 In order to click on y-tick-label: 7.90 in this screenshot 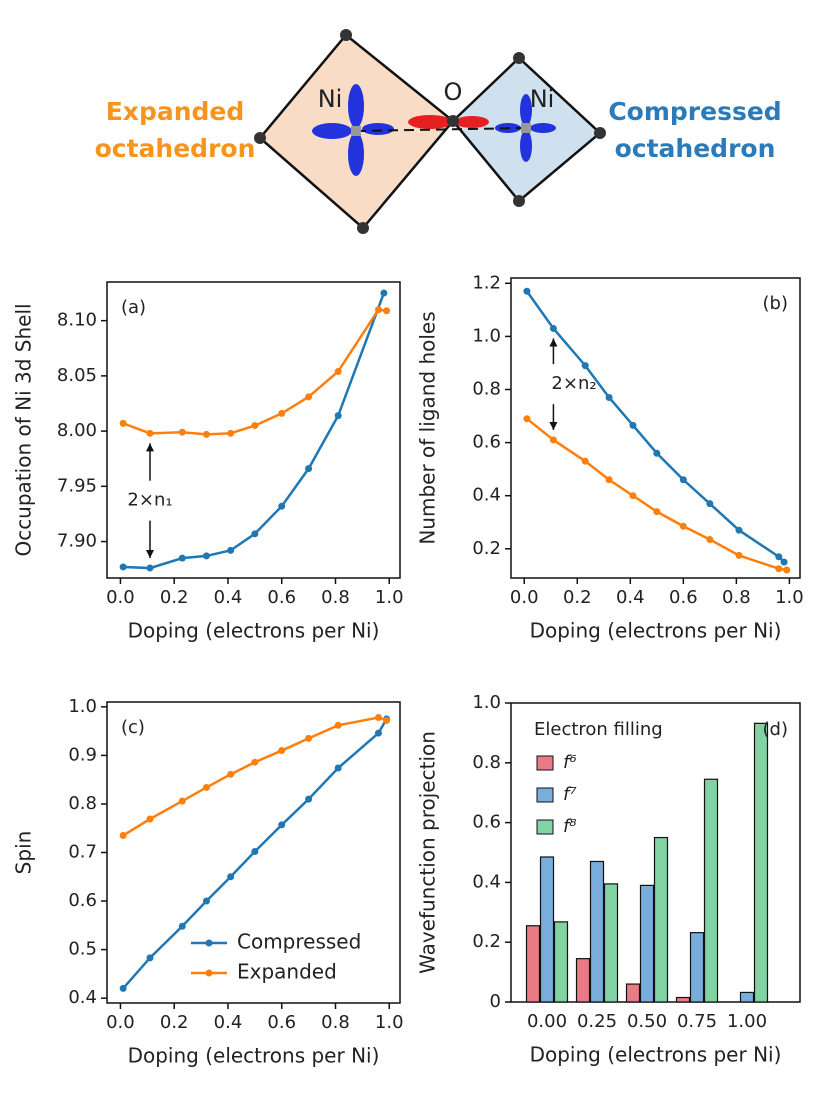, I will do `click(77, 541)`.